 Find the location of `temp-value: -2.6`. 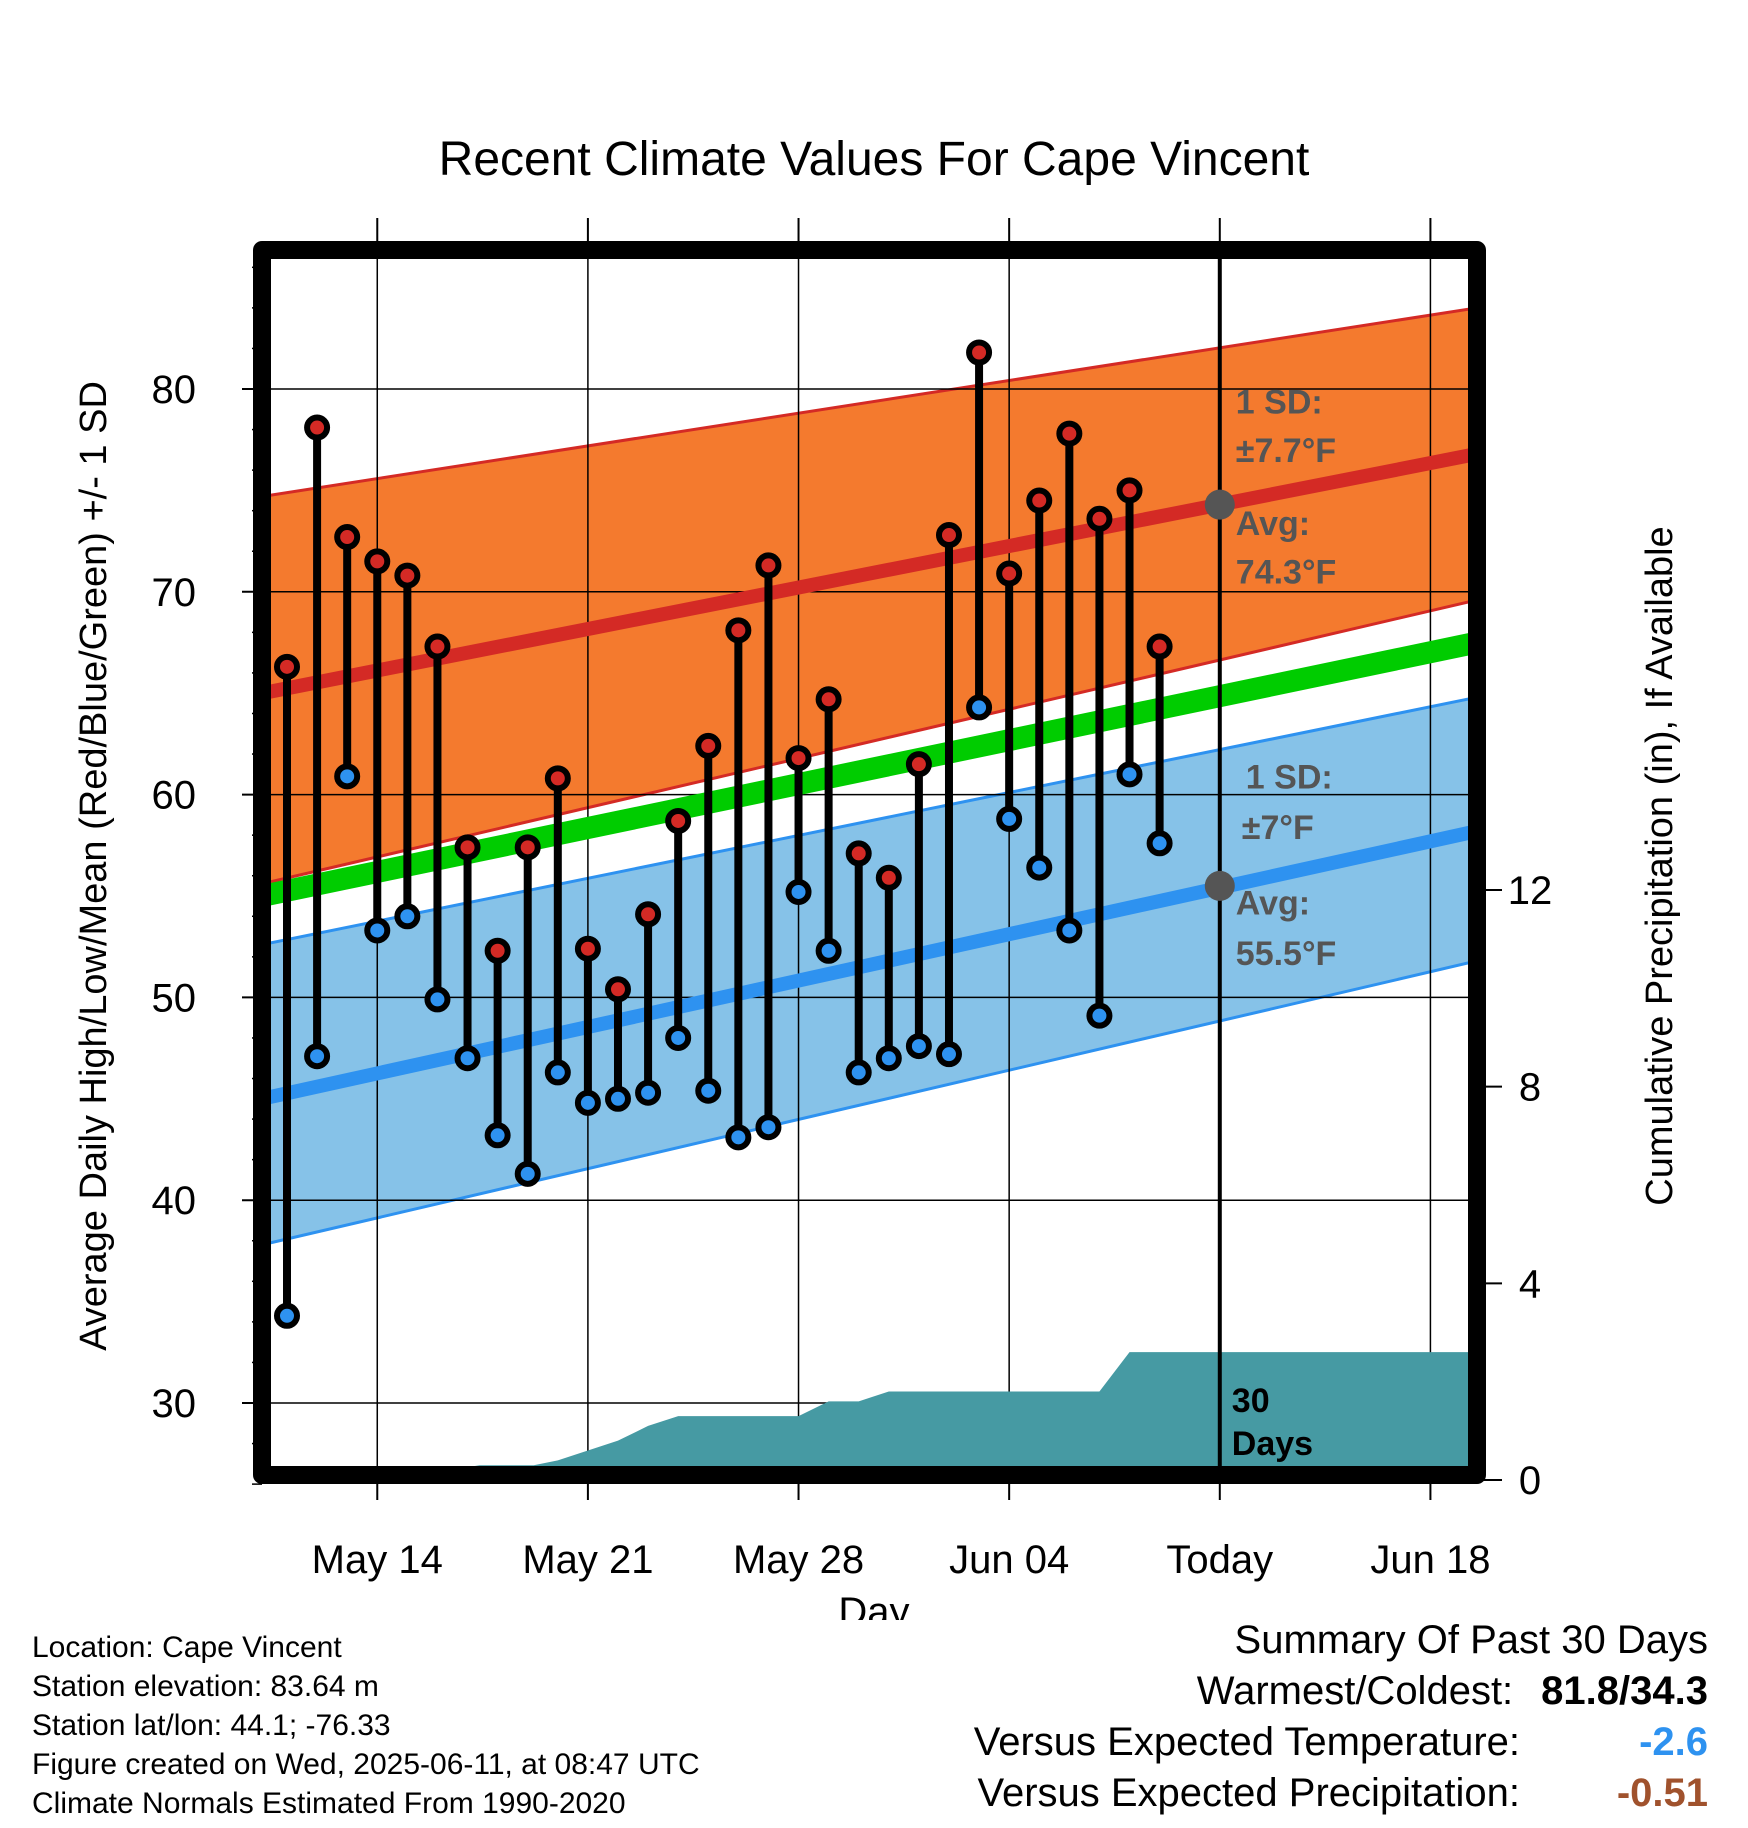

temp-value: -2.6 is located at coordinates (1673, 1742).